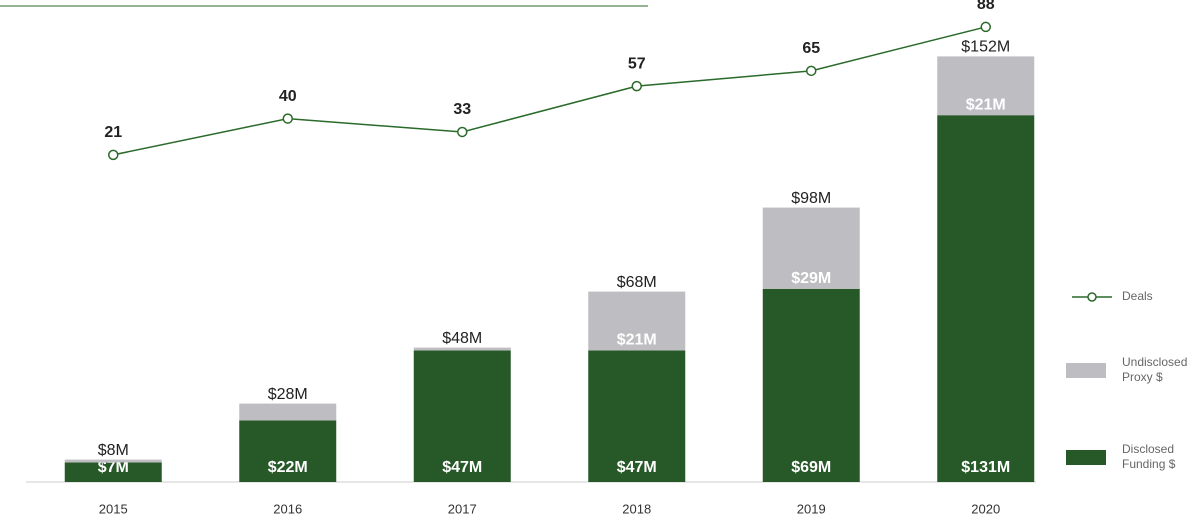 The height and width of the screenshot is (528, 1200). I want to click on value-label: $7M, so click(113, 467).